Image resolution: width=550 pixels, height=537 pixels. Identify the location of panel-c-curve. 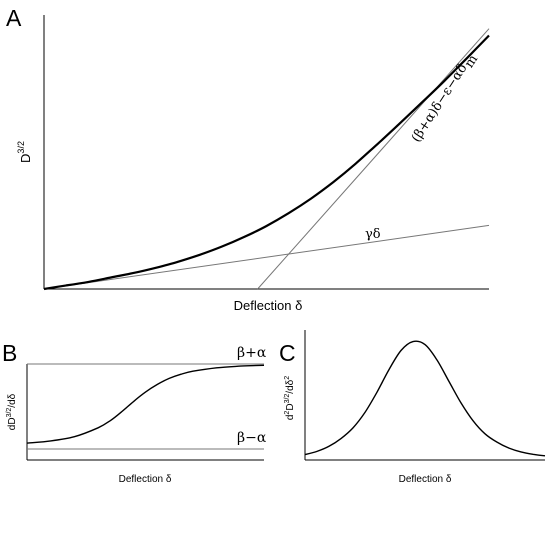
(425, 398).